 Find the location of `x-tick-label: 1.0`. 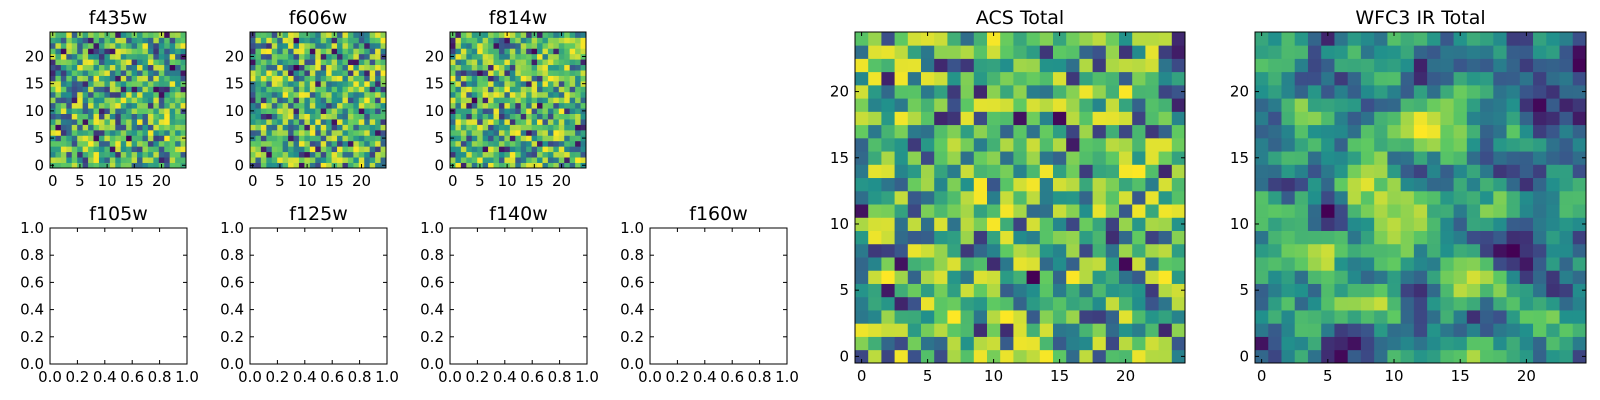

x-tick-label: 1.0 is located at coordinates (387, 377).